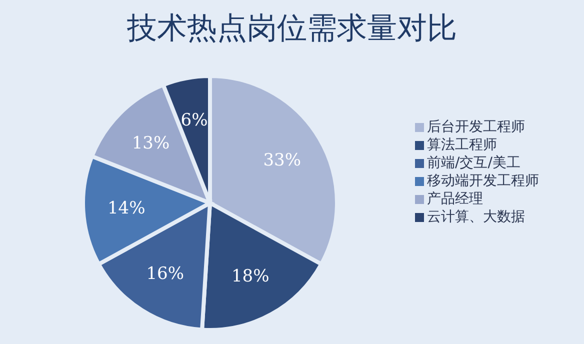 The height and width of the screenshot is (344, 584). I want to click on data-label: 13%, so click(151, 144).